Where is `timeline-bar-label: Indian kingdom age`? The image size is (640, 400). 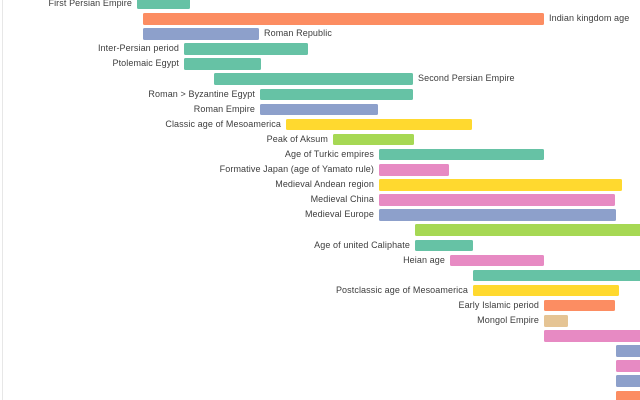 timeline-bar-label: Indian kingdom age is located at coordinates (589, 18).